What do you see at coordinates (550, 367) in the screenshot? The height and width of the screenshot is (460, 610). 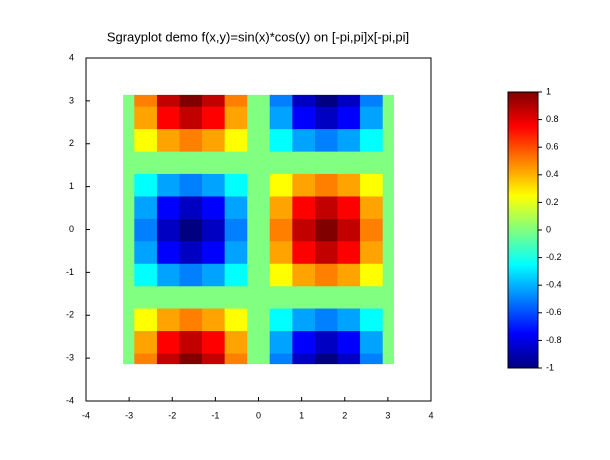 I see `colorbar-tick-label: -1` at bounding box center [550, 367].